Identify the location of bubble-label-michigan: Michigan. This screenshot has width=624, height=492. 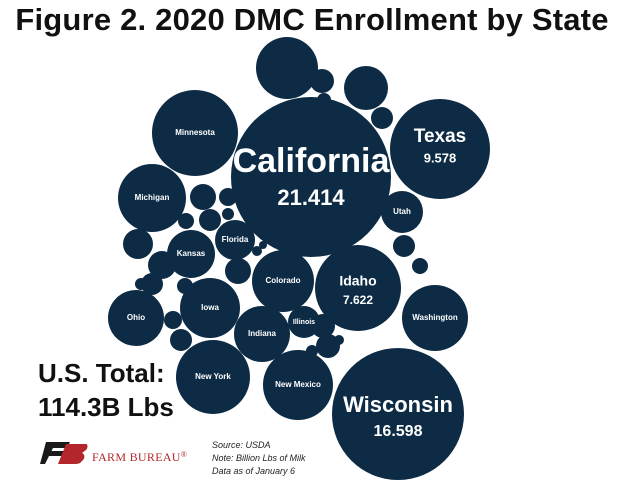
(152, 197).